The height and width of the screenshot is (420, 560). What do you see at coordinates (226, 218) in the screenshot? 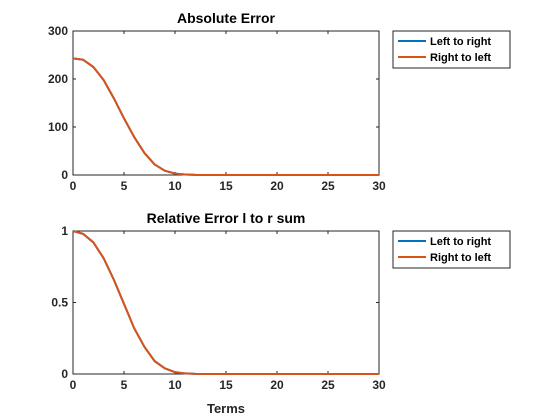
I see `chart-title: Relative Error l to r sum` at bounding box center [226, 218].